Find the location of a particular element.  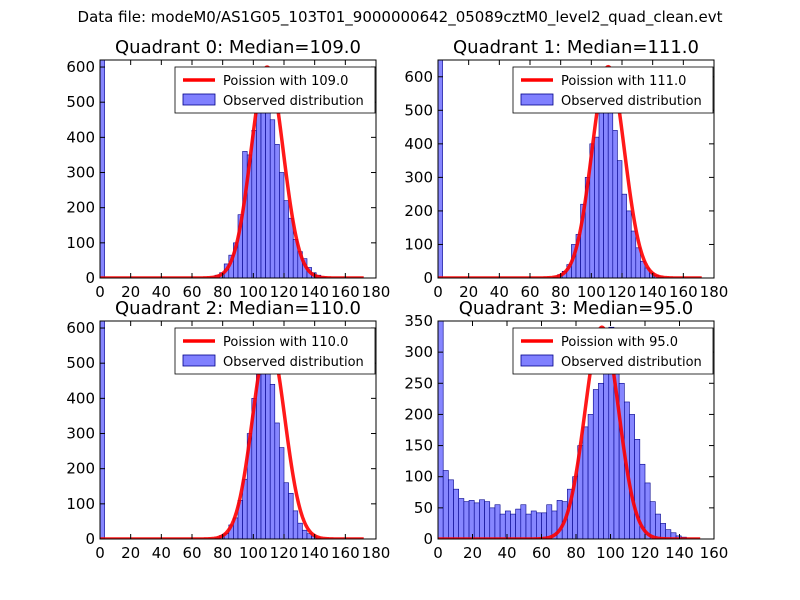

y-tick-label: 500 is located at coordinates (418, 110).